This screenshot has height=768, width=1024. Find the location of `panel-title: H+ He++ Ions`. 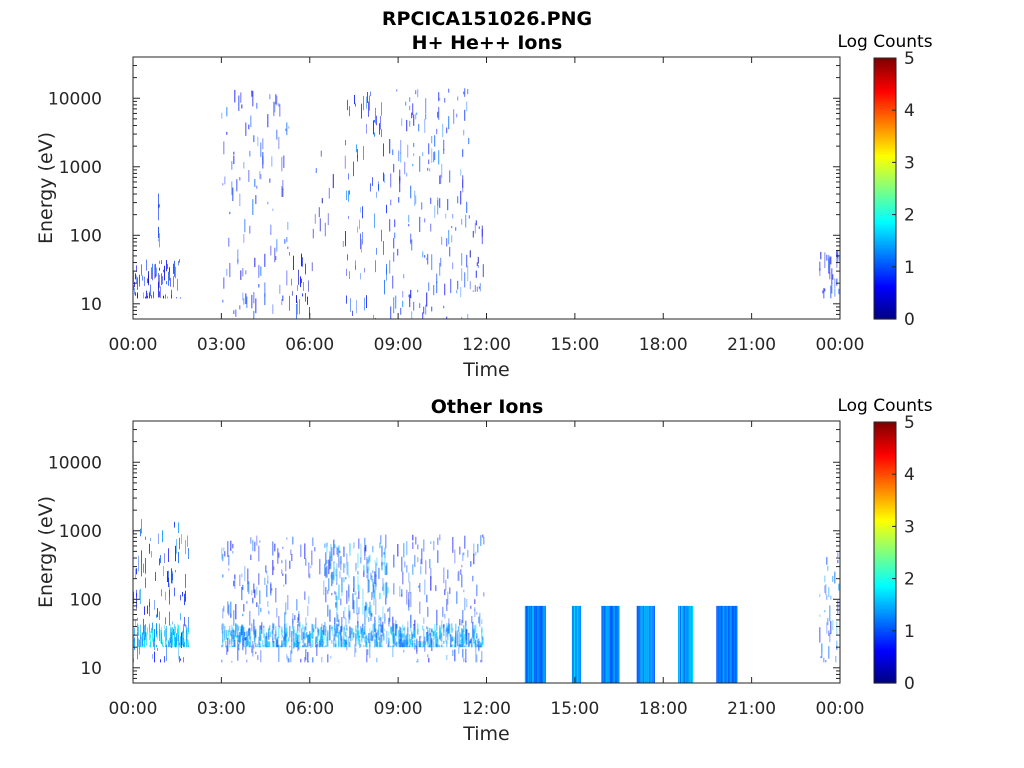

panel-title: H+ He++ Ions is located at coordinates (487, 43).